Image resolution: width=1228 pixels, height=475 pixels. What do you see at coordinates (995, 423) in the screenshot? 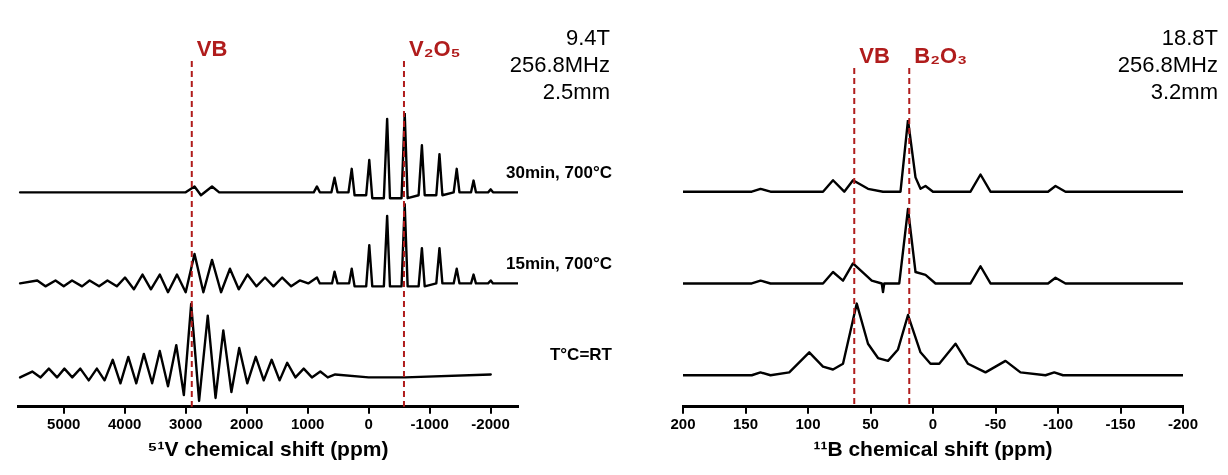
I see `x-tick-label: -50` at bounding box center [995, 423].